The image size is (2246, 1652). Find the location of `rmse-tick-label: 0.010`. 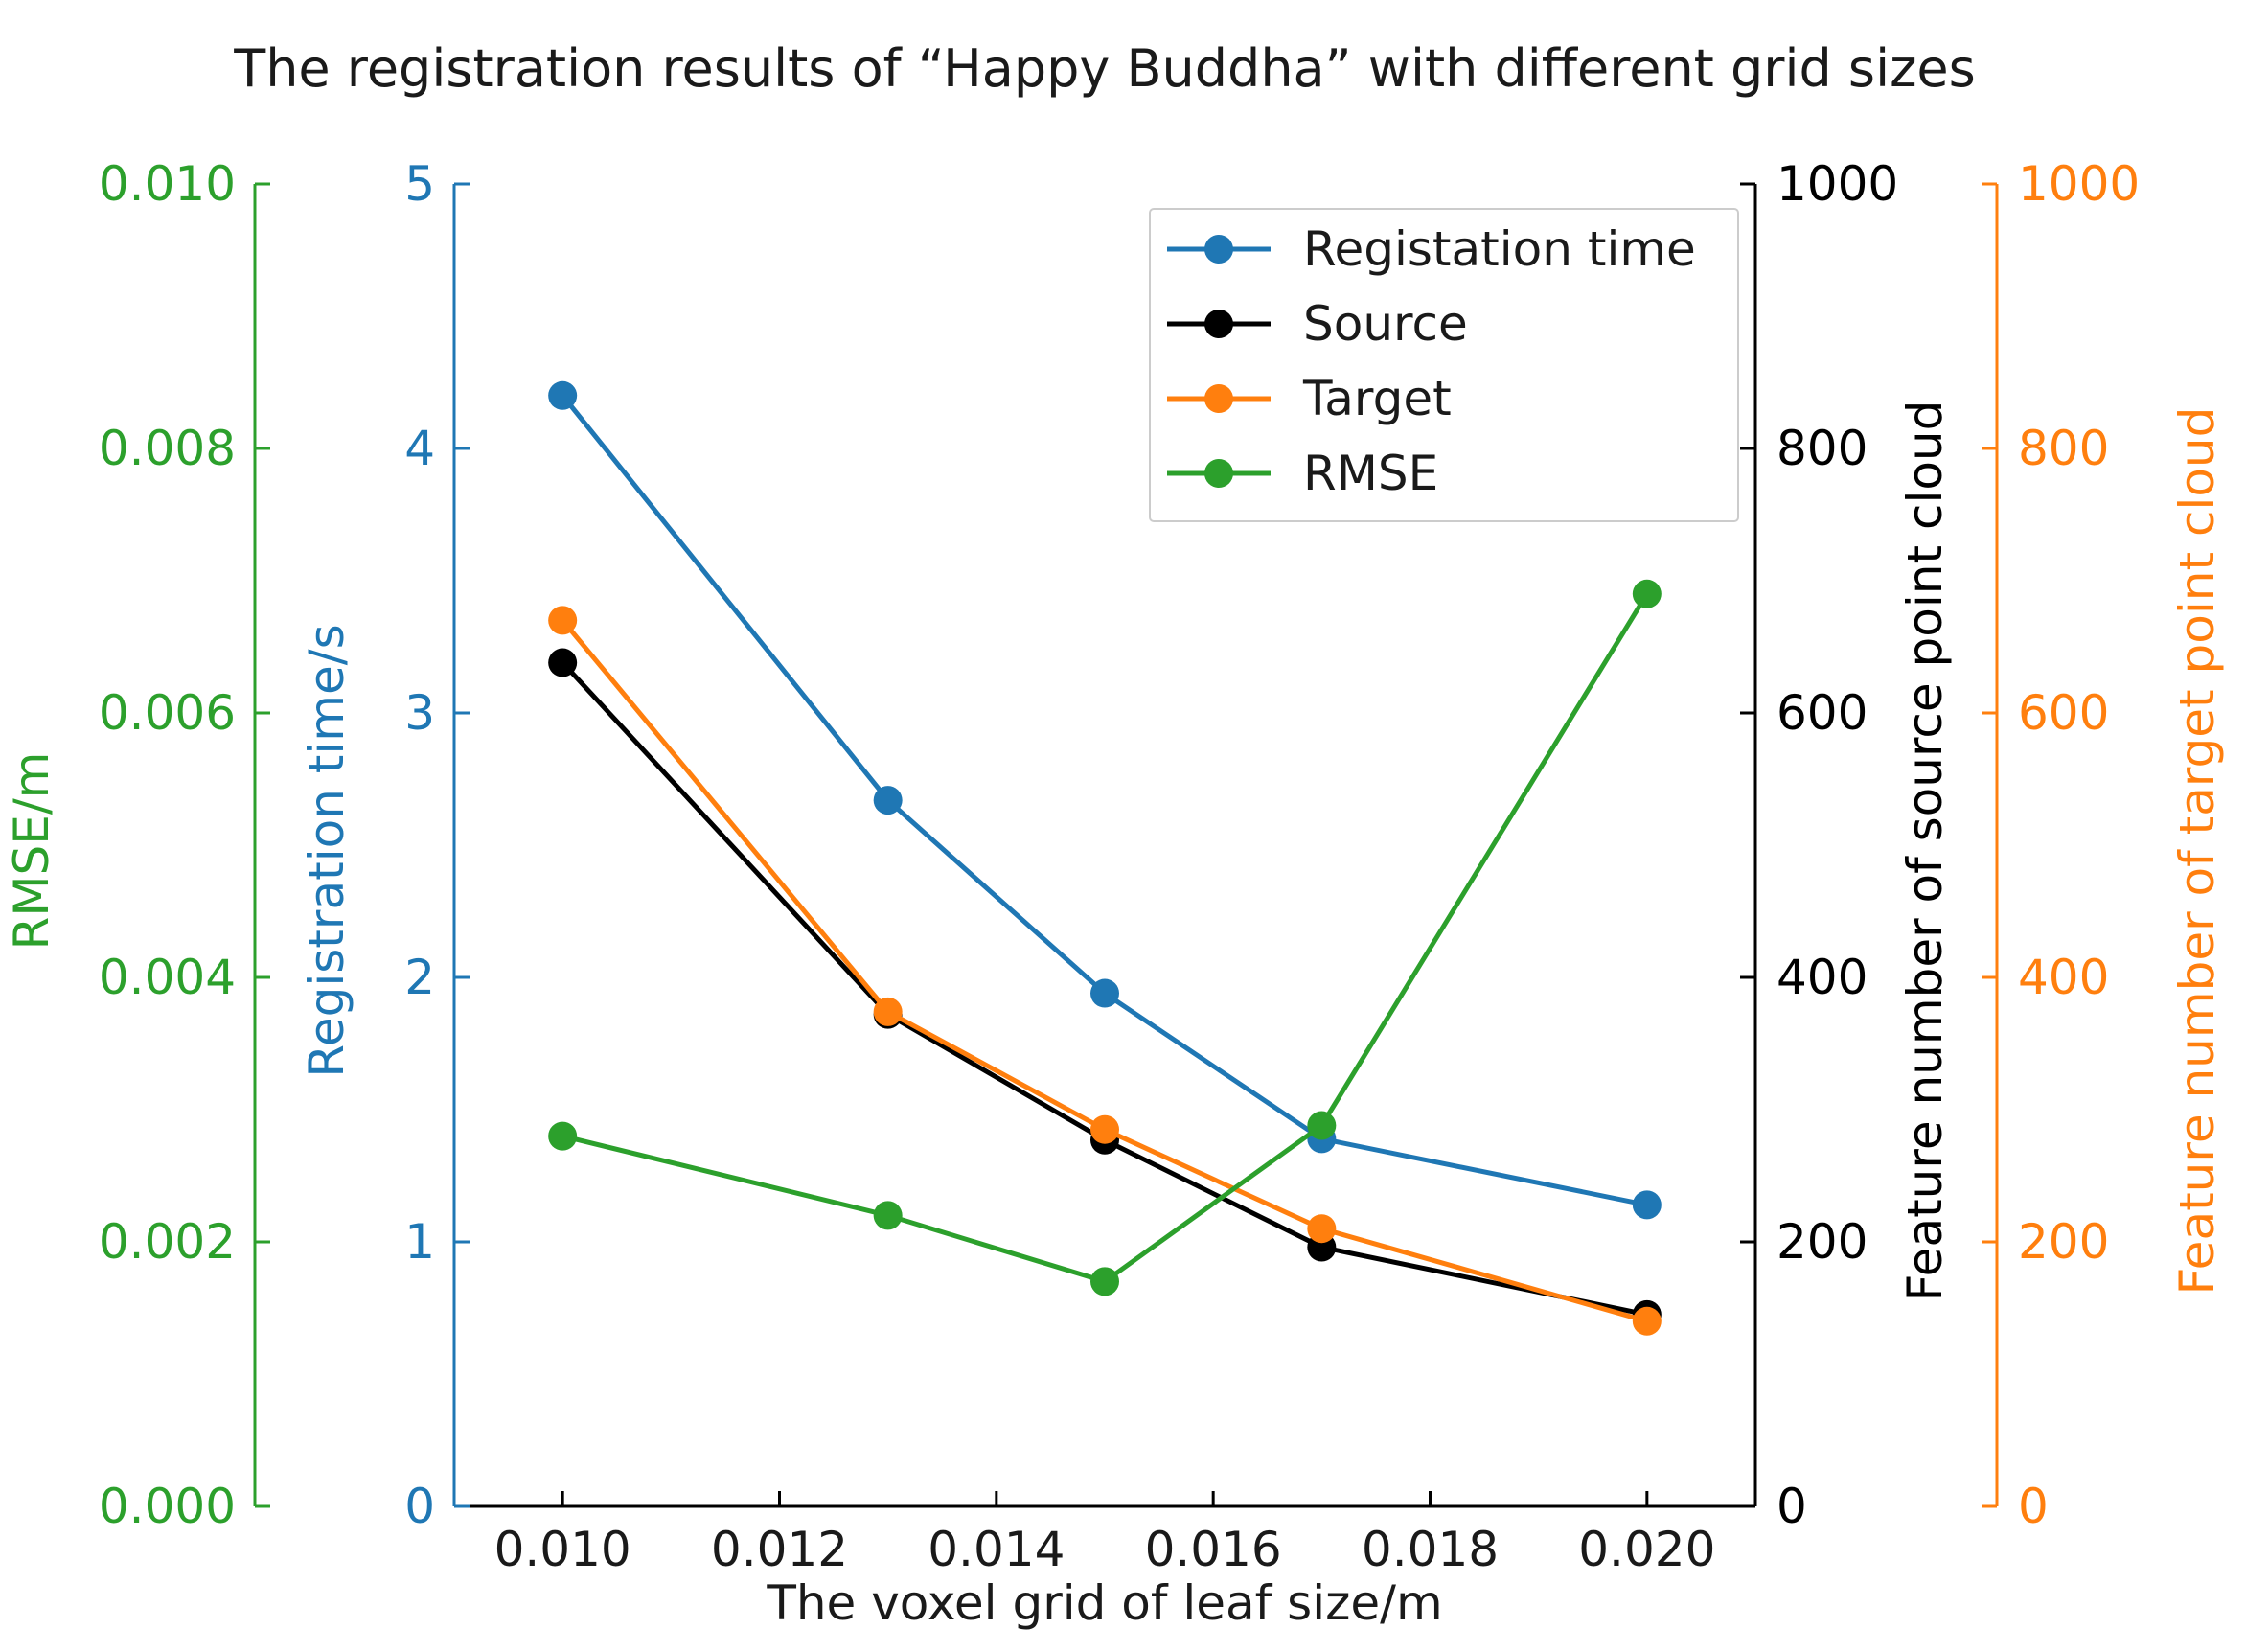

rmse-tick-label: 0.010 is located at coordinates (167, 184).